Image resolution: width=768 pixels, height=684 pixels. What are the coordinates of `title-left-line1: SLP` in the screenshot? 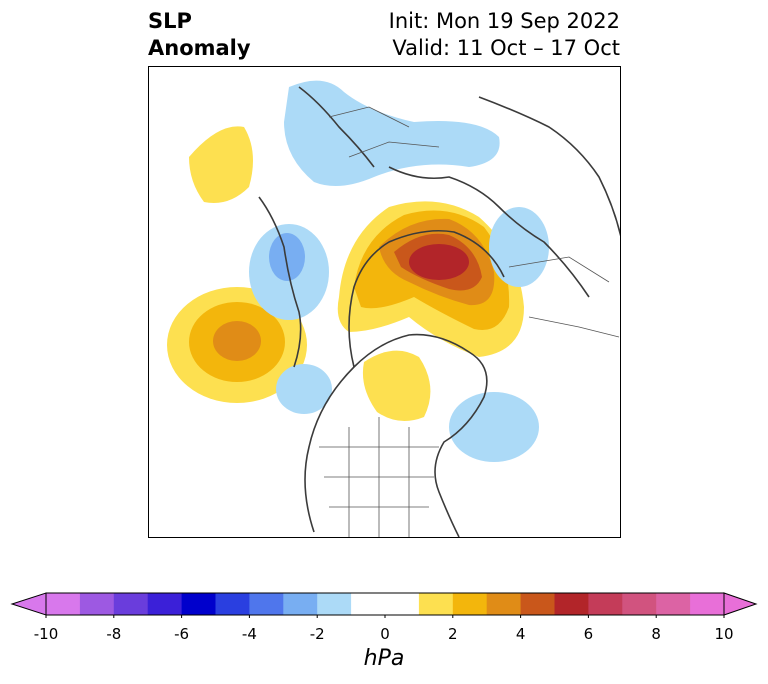 It's located at (170, 21).